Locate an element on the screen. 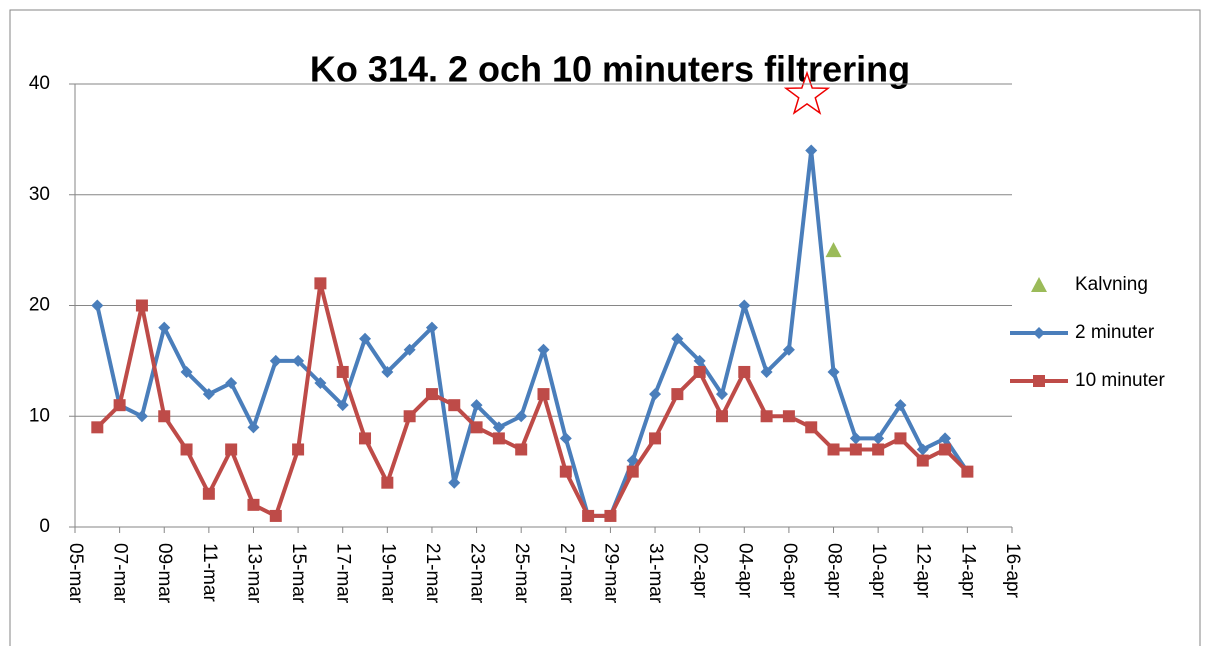 The width and height of the screenshot is (1207, 646). x-tick-label: 14-apr is located at coordinates (967, 571).